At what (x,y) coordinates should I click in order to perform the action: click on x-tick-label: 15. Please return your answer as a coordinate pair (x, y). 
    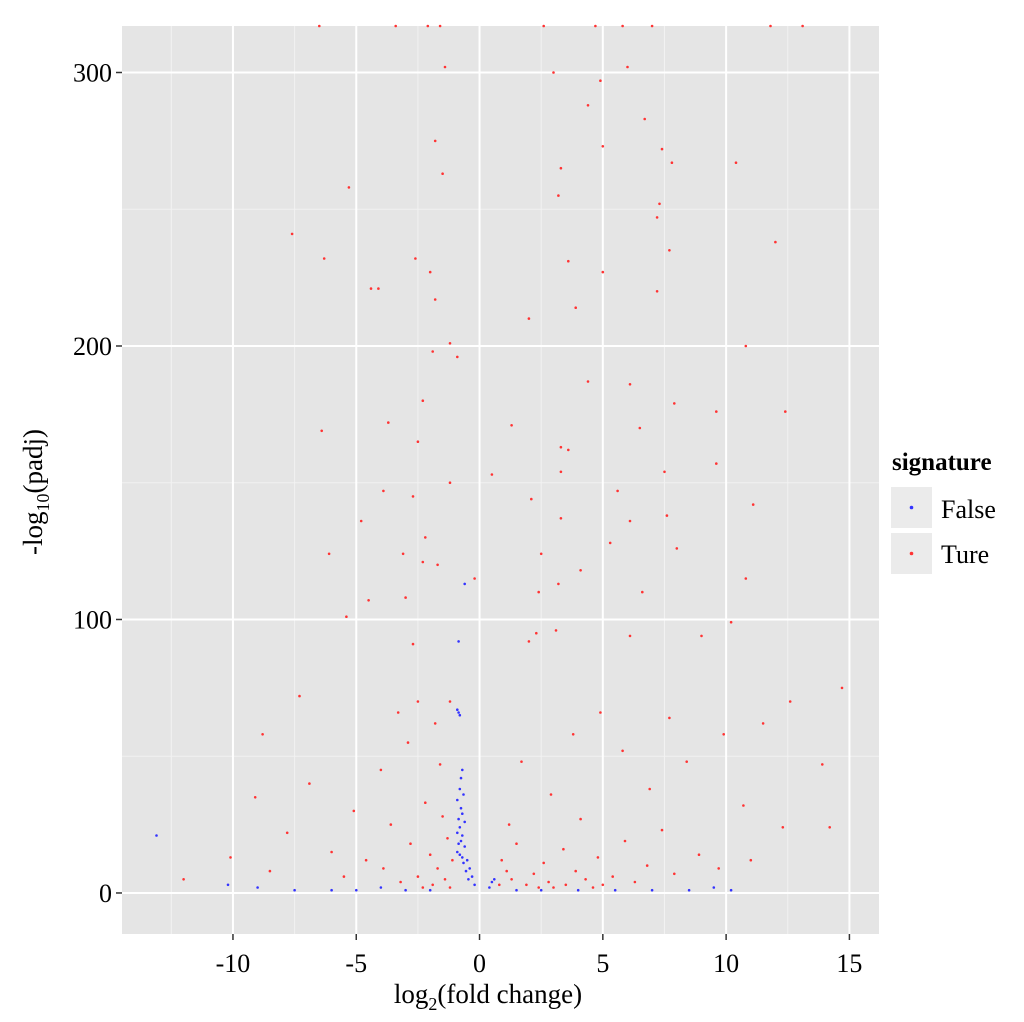
    Looking at the image, I should click on (849, 963).